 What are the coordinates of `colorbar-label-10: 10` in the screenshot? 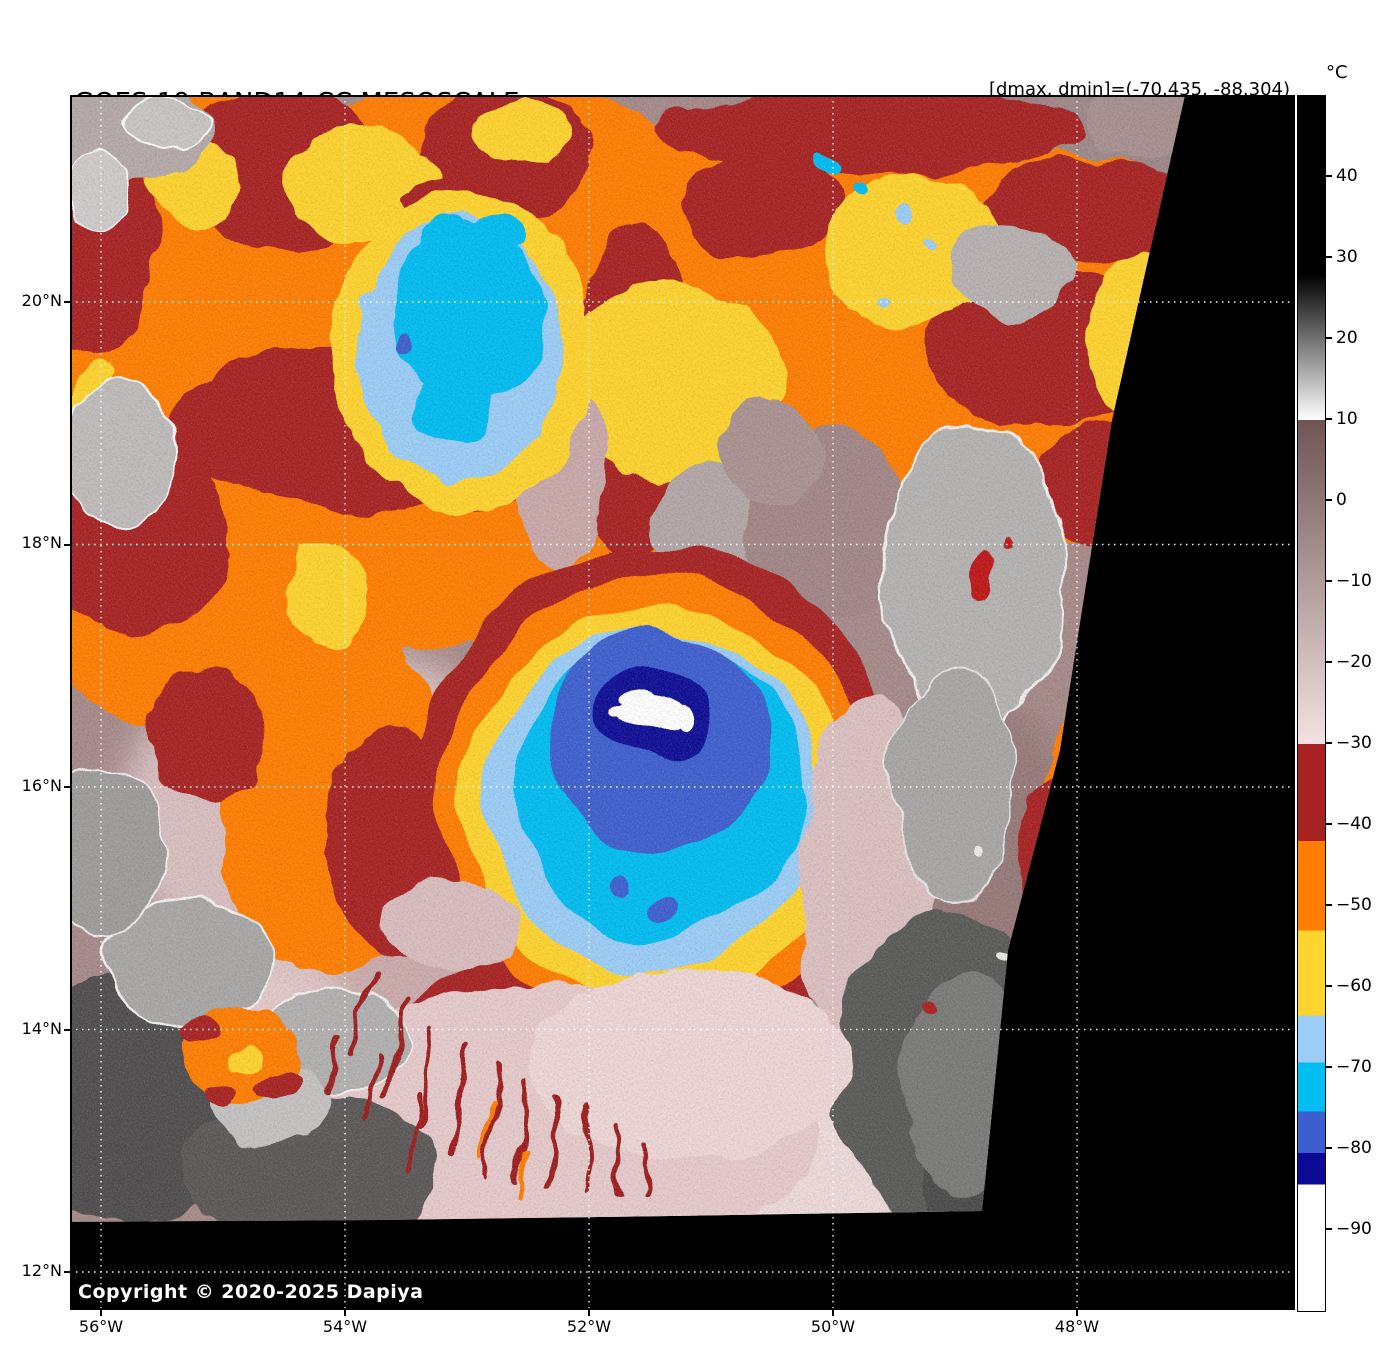 It's located at (1347, 419).